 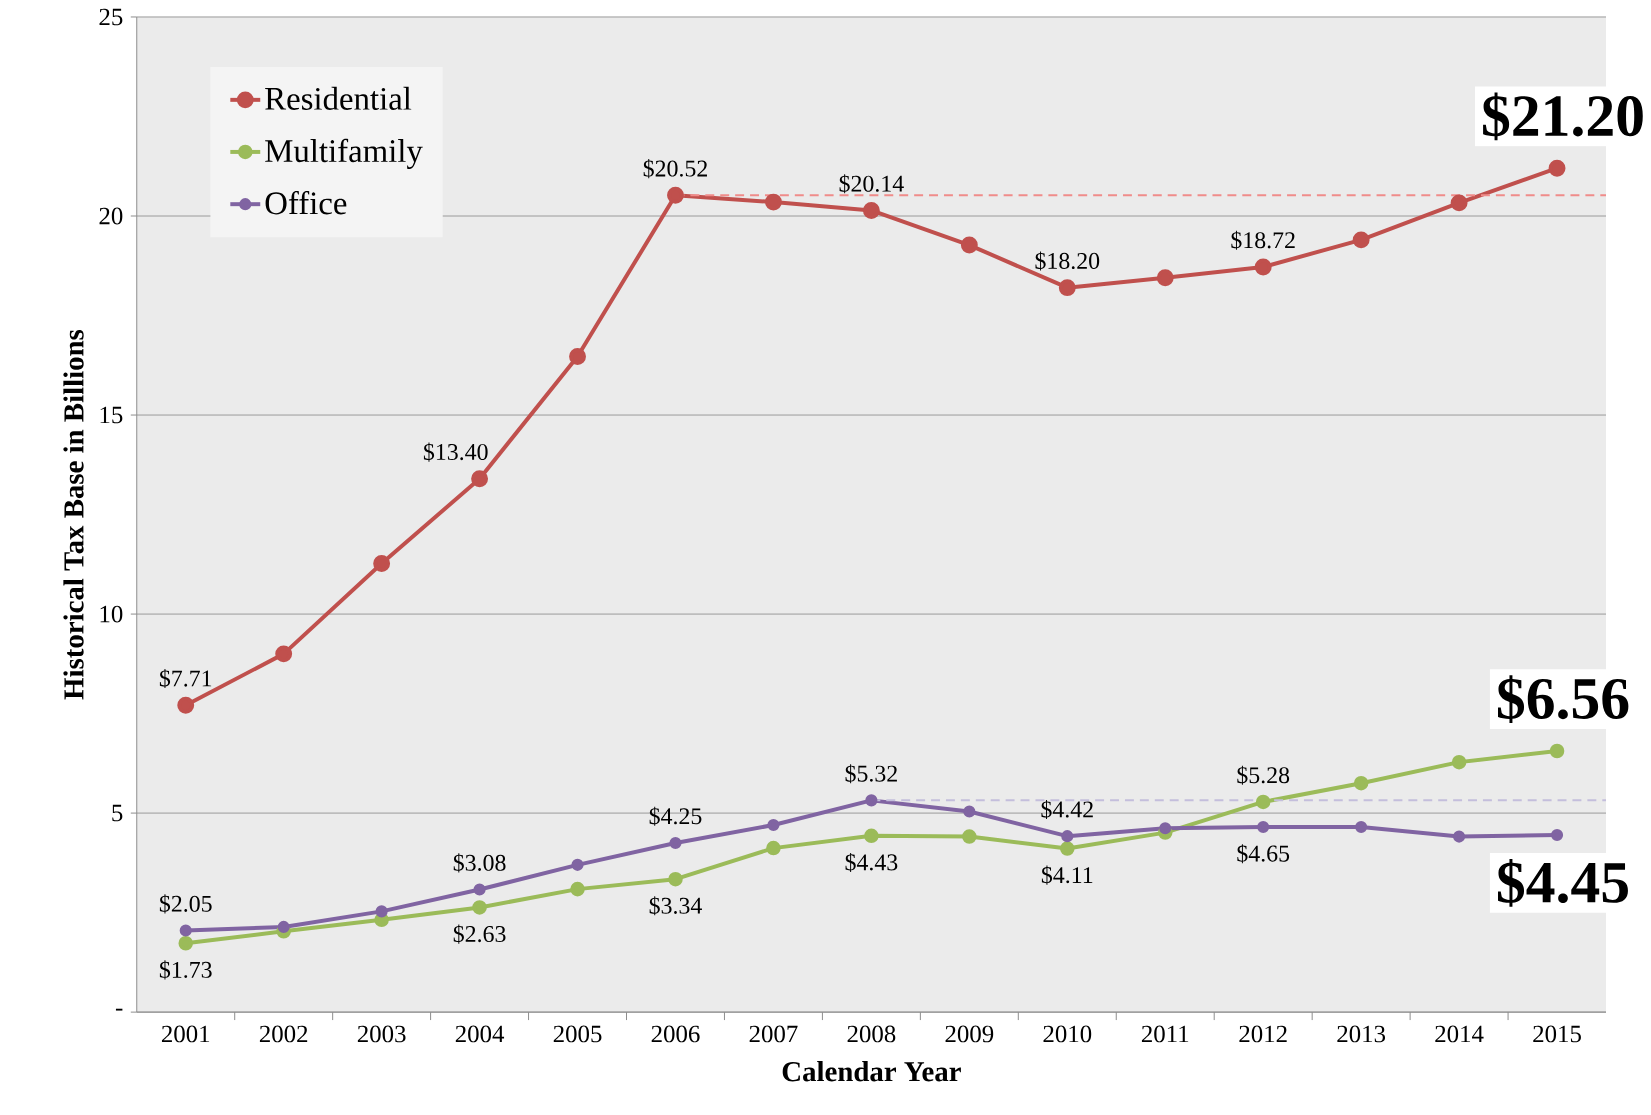 I want to click on annotation: $6.56, so click(x=1563, y=699).